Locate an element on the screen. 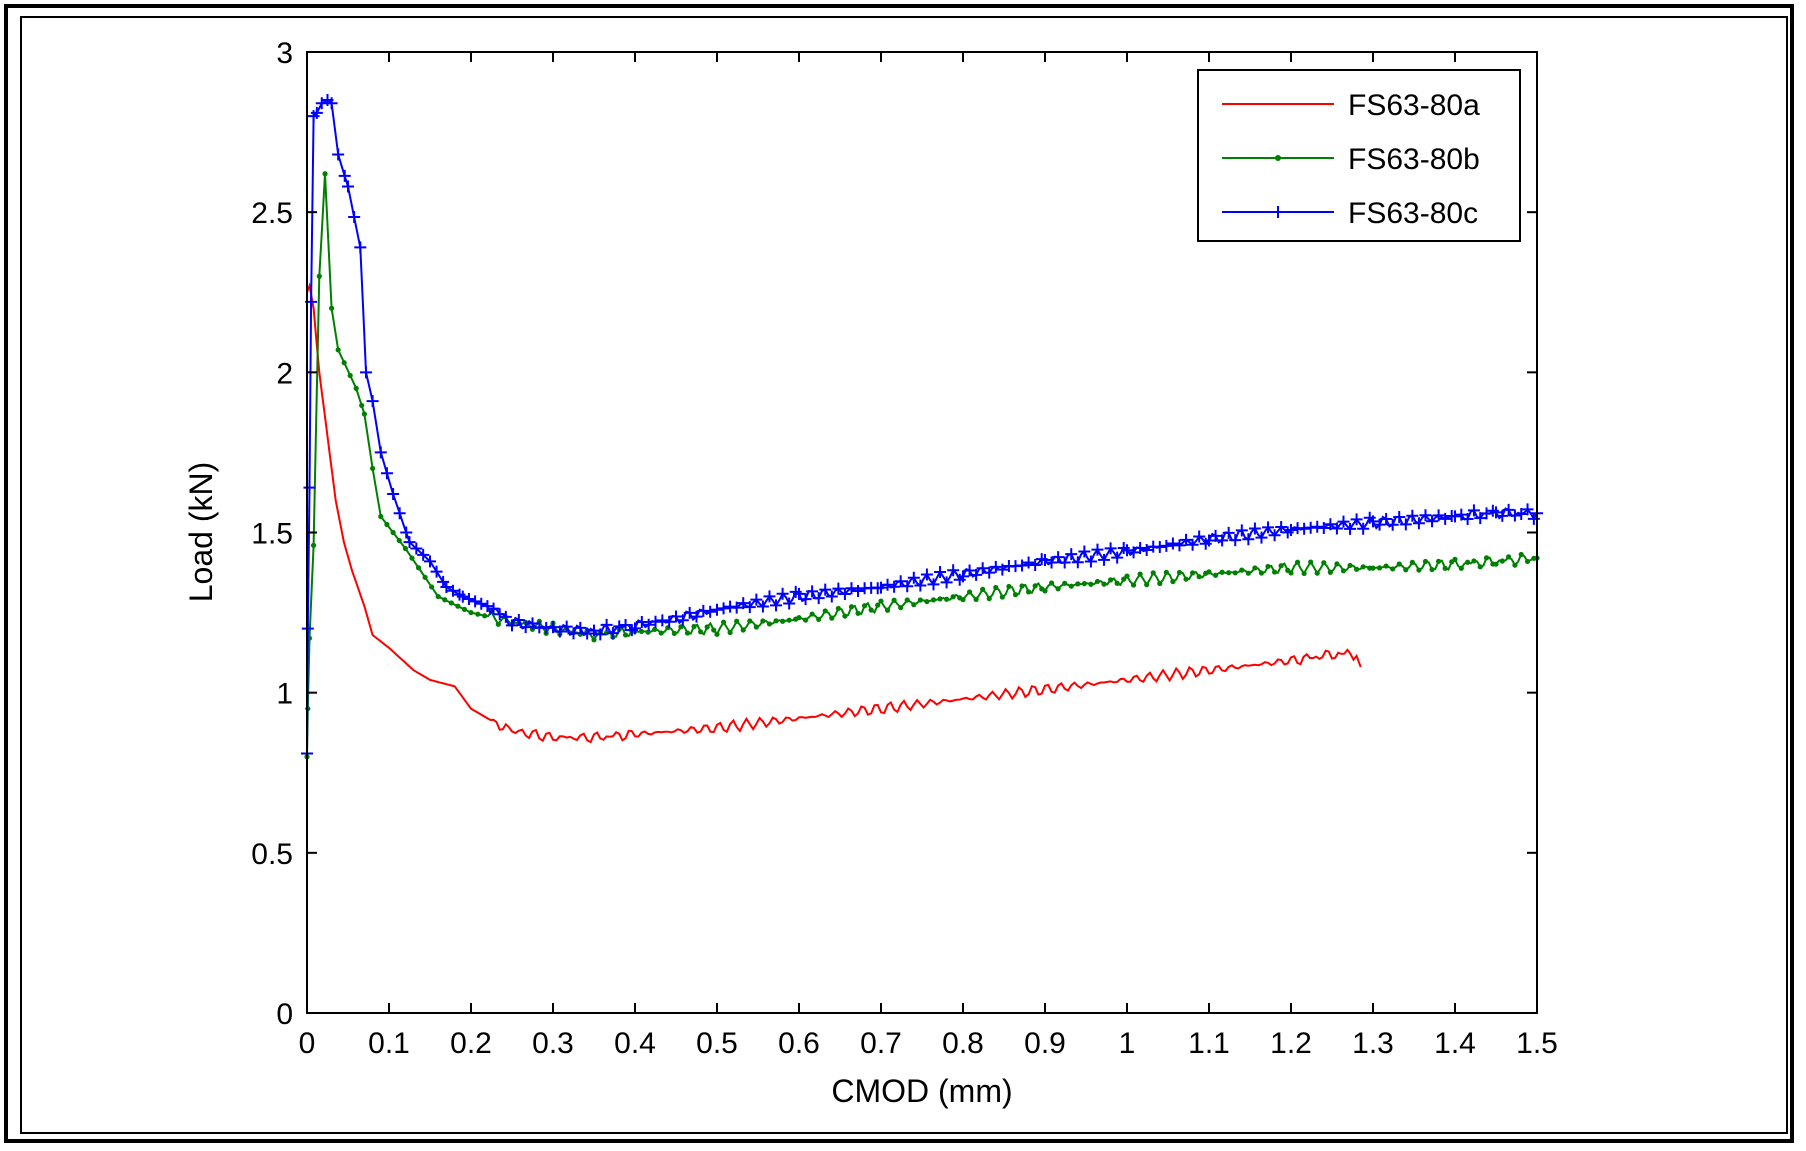 The height and width of the screenshot is (1151, 1806). x-tick-label: 1.4 is located at coordinates (1455, 1043).